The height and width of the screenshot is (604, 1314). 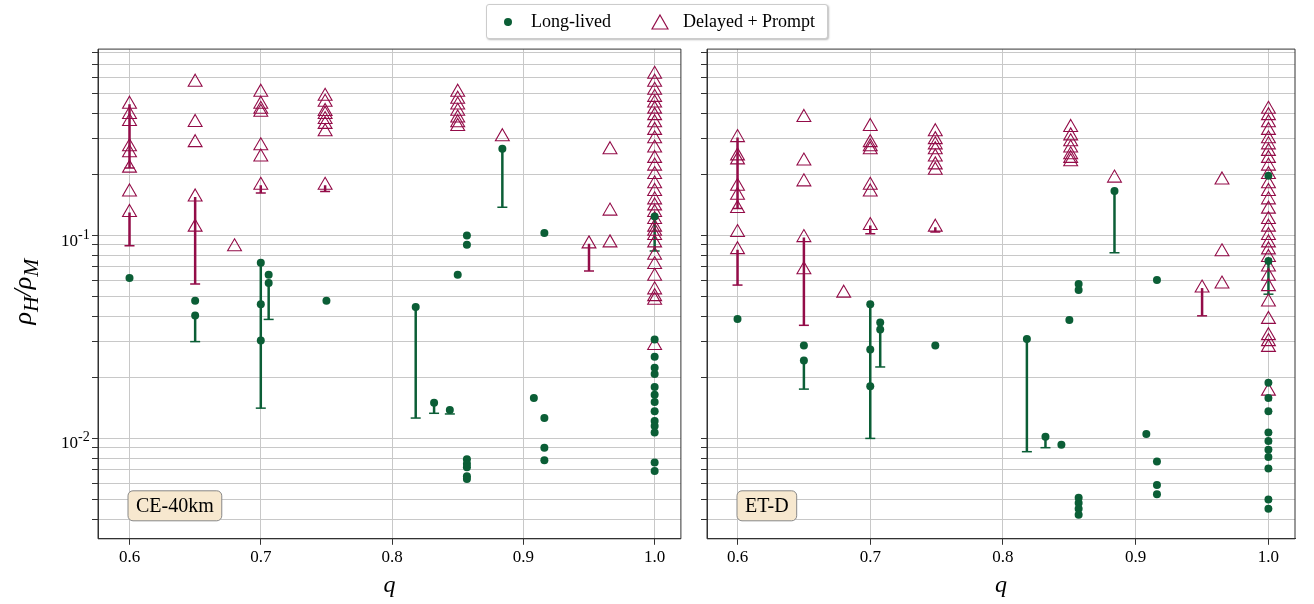 What do you see at coordinates (749, 21) in the screenshot?
I see `legend-label: Delayed + Prompt` at bounding box center [749, 21].